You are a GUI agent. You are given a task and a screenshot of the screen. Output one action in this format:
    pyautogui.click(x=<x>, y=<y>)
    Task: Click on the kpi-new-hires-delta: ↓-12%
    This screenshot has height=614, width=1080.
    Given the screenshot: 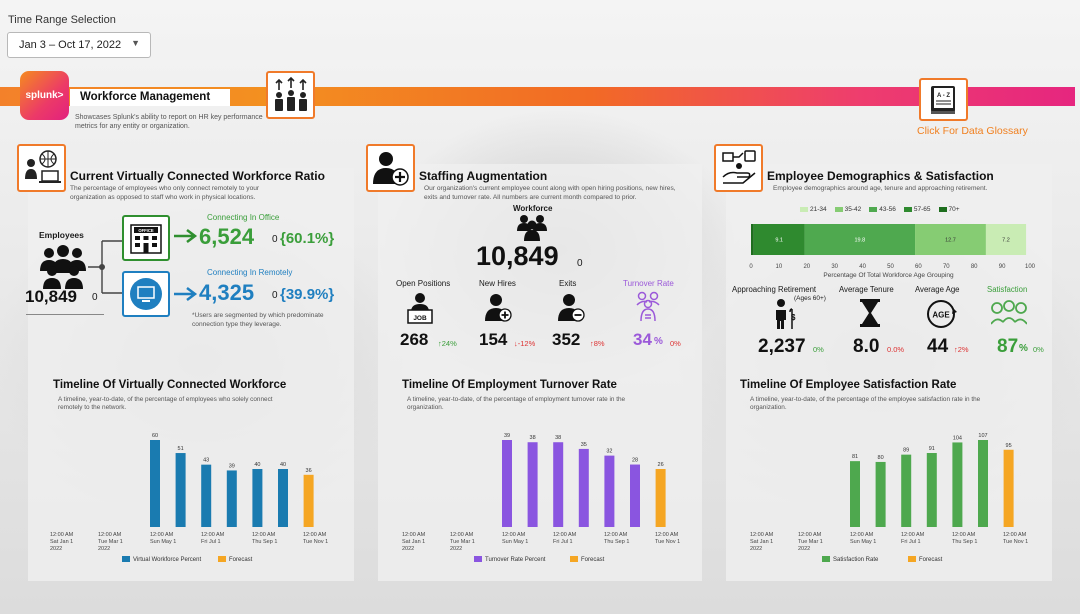 What is the action you would take?
    pyautogui.click(x=525, y=343)
    